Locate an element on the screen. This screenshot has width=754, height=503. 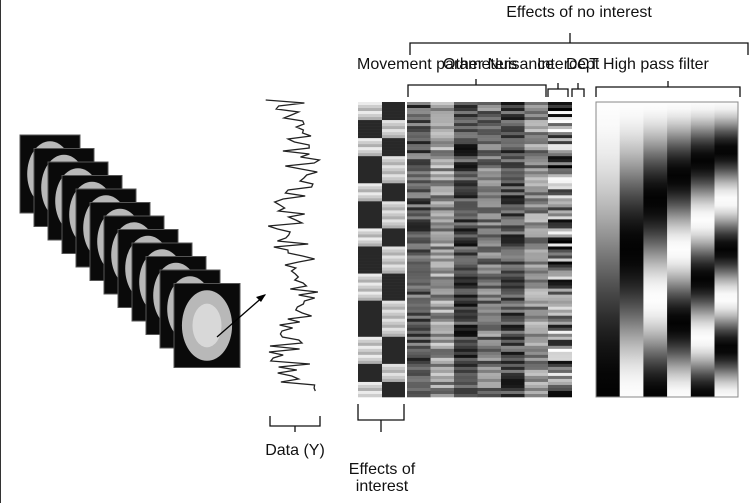
dct-column is located at coordinates (608, 249).